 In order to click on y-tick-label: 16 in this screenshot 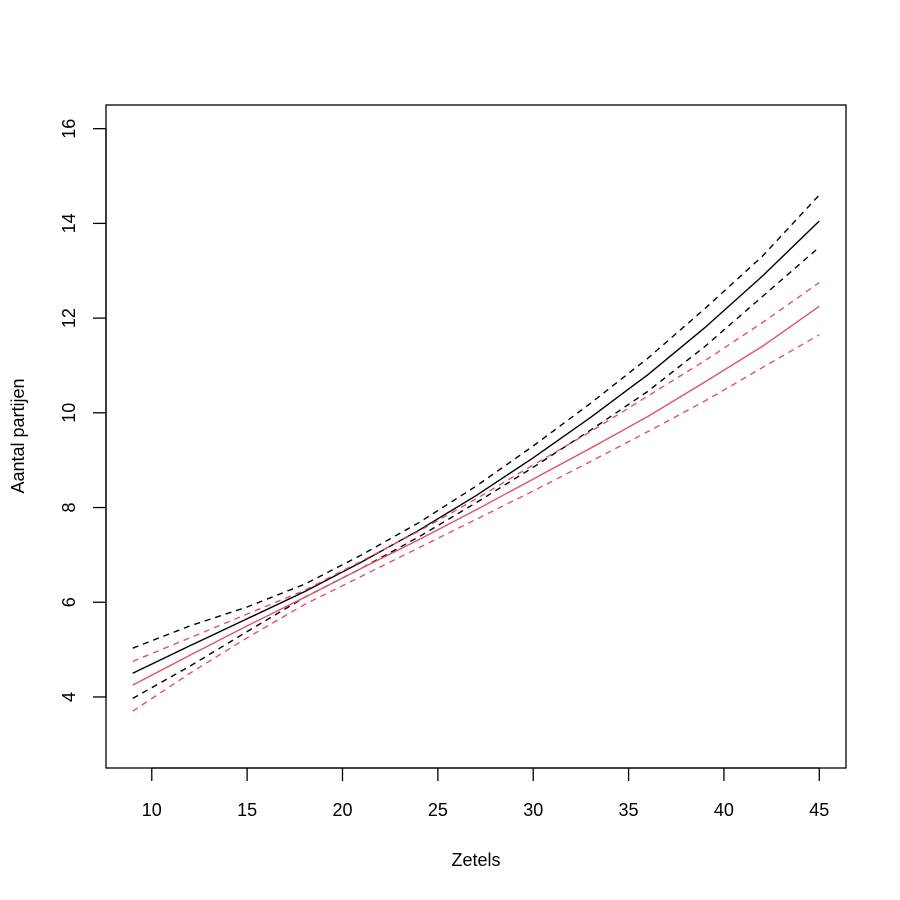, I will do `click(69, 129)`.